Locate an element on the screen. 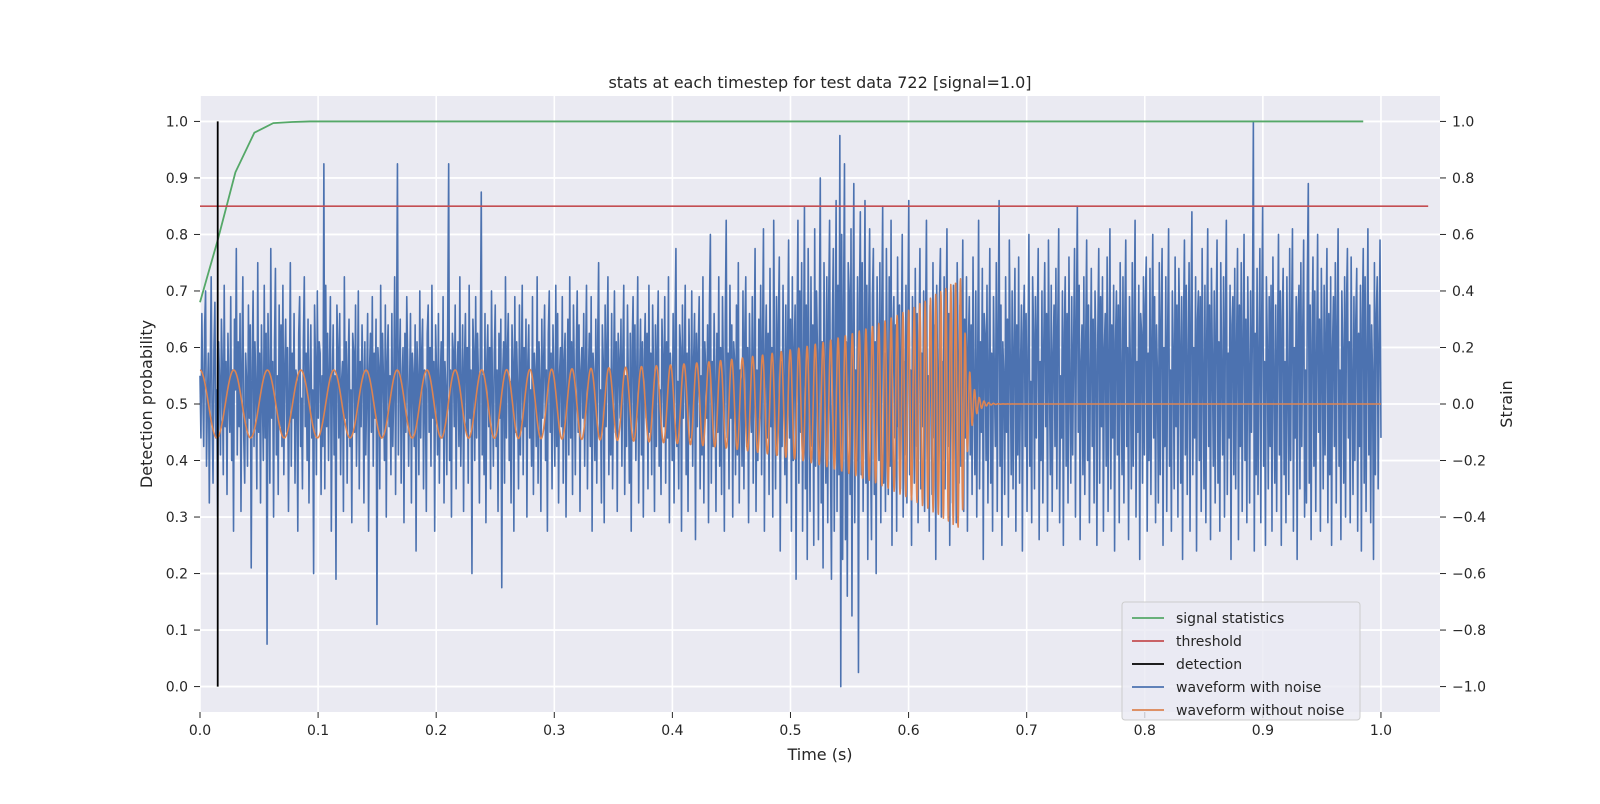  y2-tick-label: −0.4 is located at coordinates (1469, 518).